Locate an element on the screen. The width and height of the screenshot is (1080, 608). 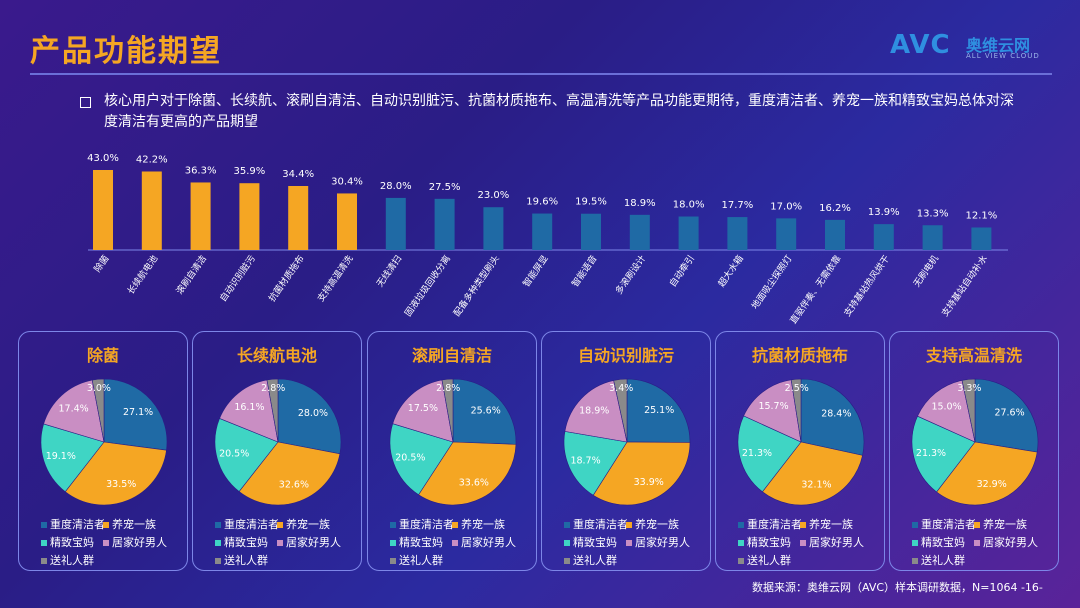
bar-value-label: 35.9% is located at coordinates (250, 171).